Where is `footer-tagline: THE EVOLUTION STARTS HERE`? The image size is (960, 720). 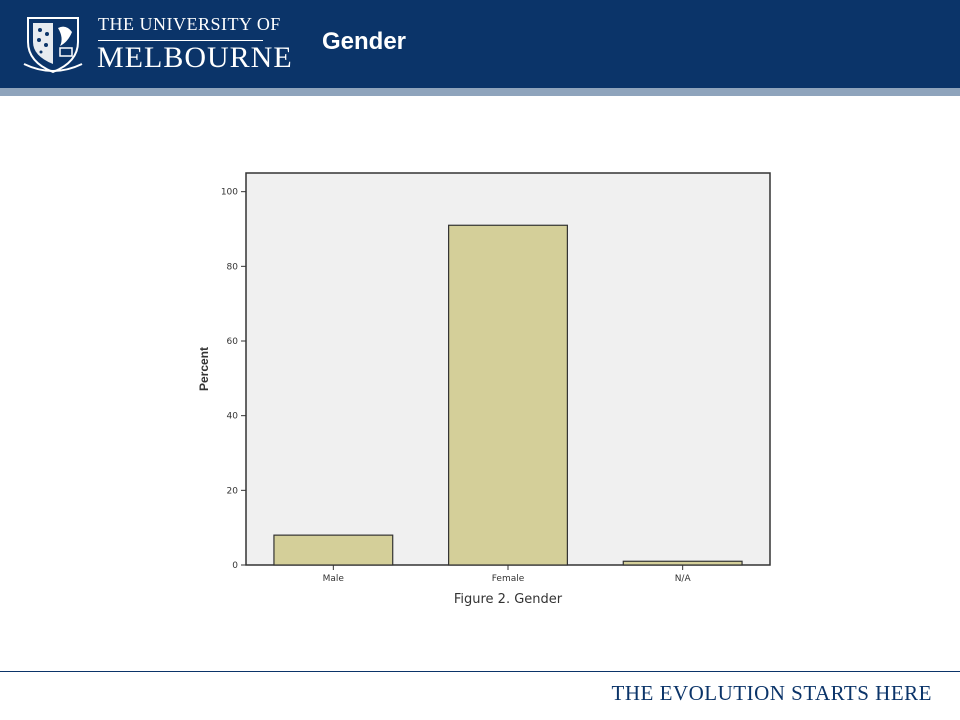 footer-tagline: THE EVOLUTION STARTS HERE is located at coordinates (771, 693).